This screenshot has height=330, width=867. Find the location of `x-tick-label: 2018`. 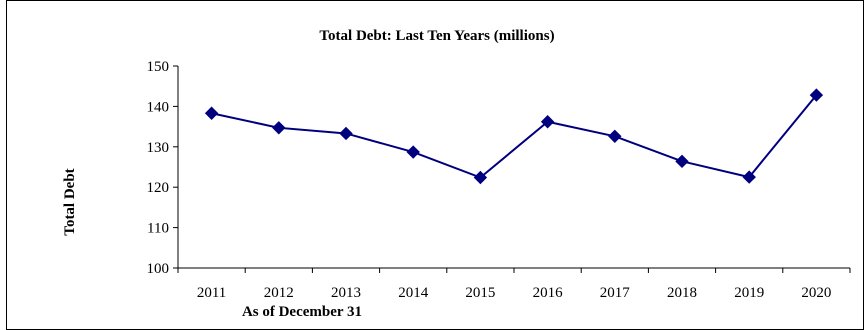

x-tick-label: 2018 is located at coordinates (682, 293).